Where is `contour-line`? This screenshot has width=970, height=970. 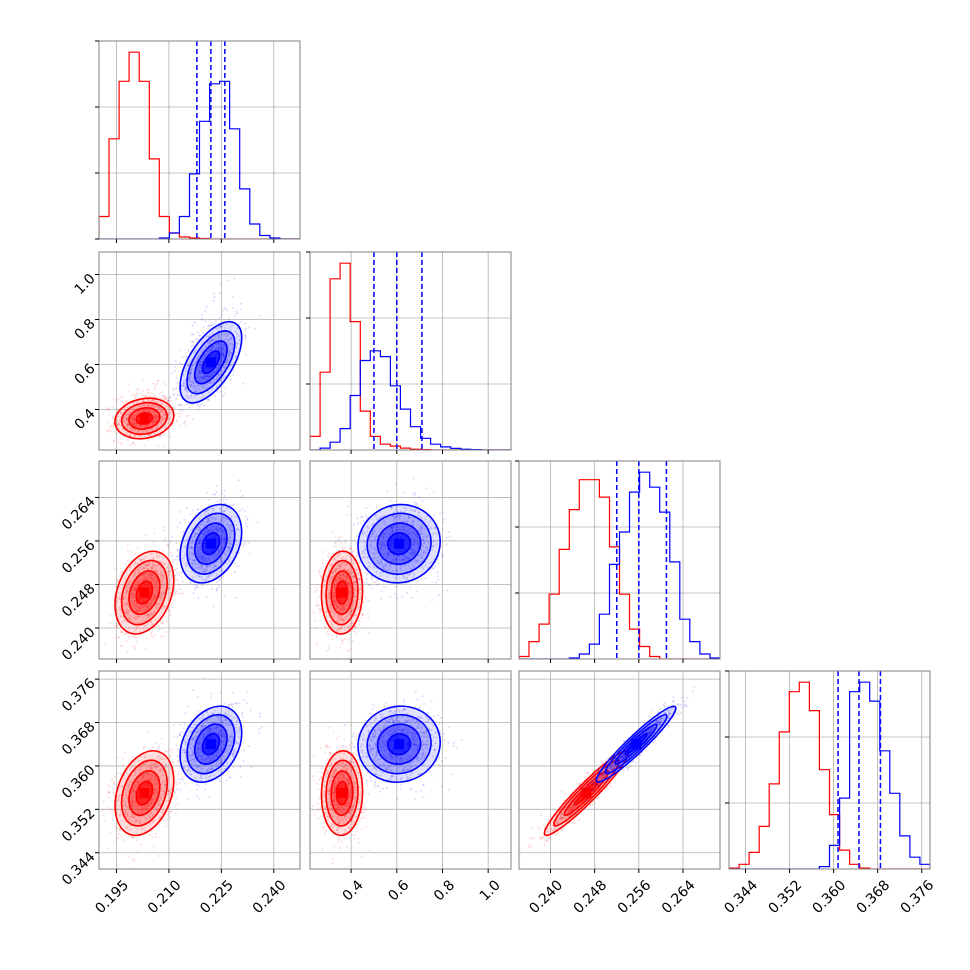 contour-line is located at coordinates (342, 592).